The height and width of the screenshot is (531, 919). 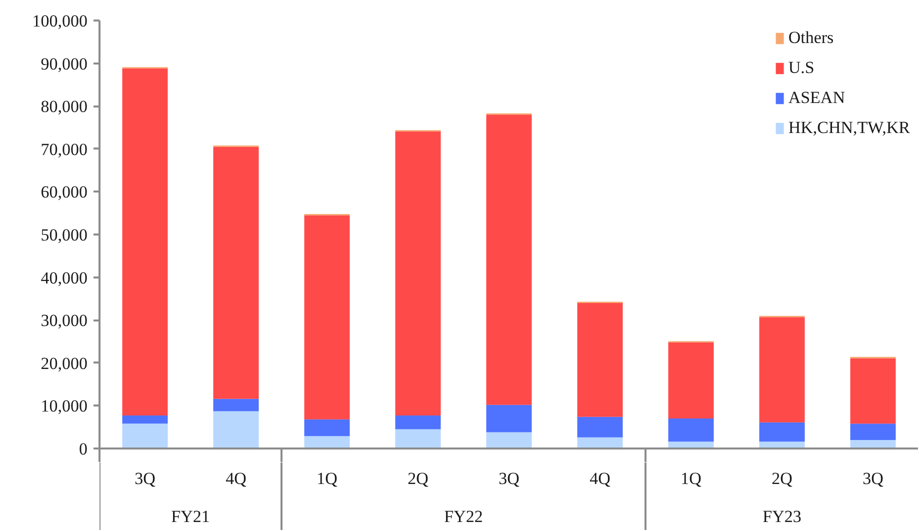 I want to click on legend-label: Others, so click(x=811, y=38).